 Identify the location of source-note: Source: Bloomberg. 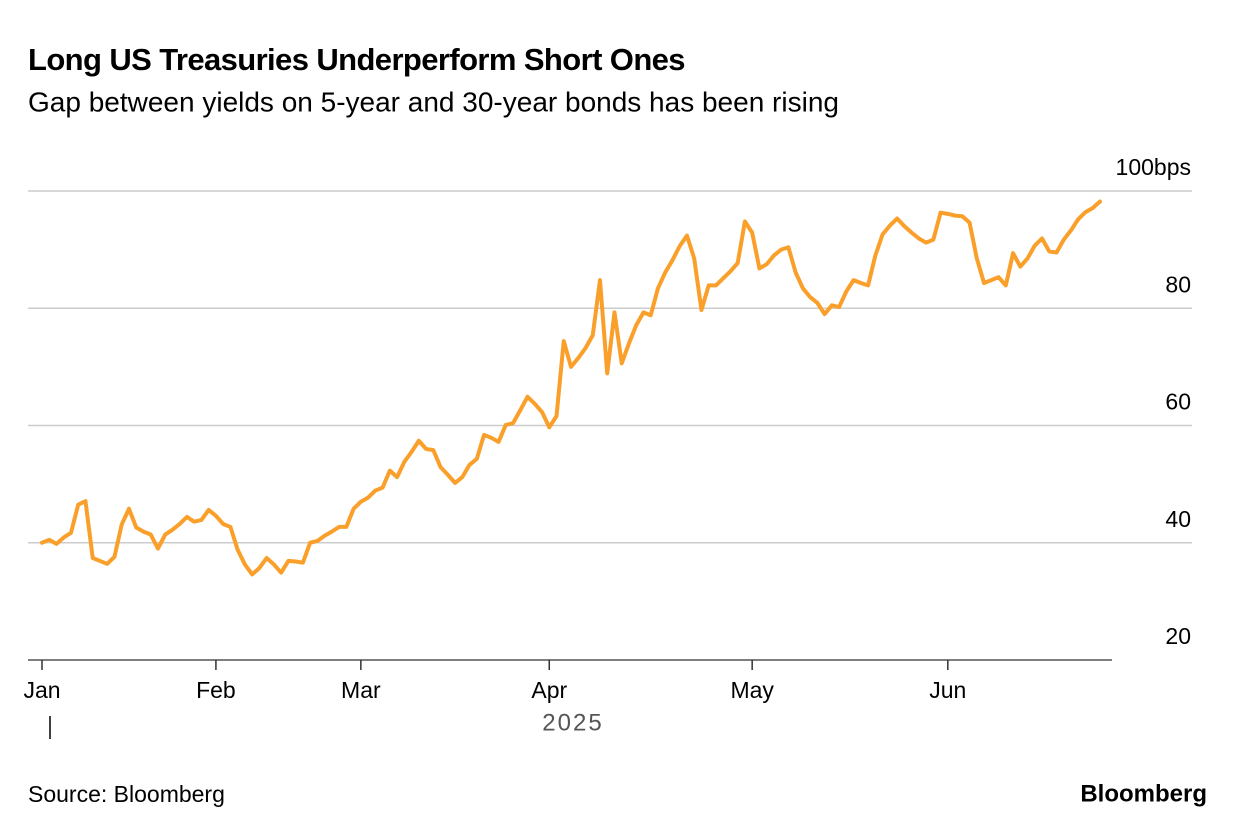
(126, 794).